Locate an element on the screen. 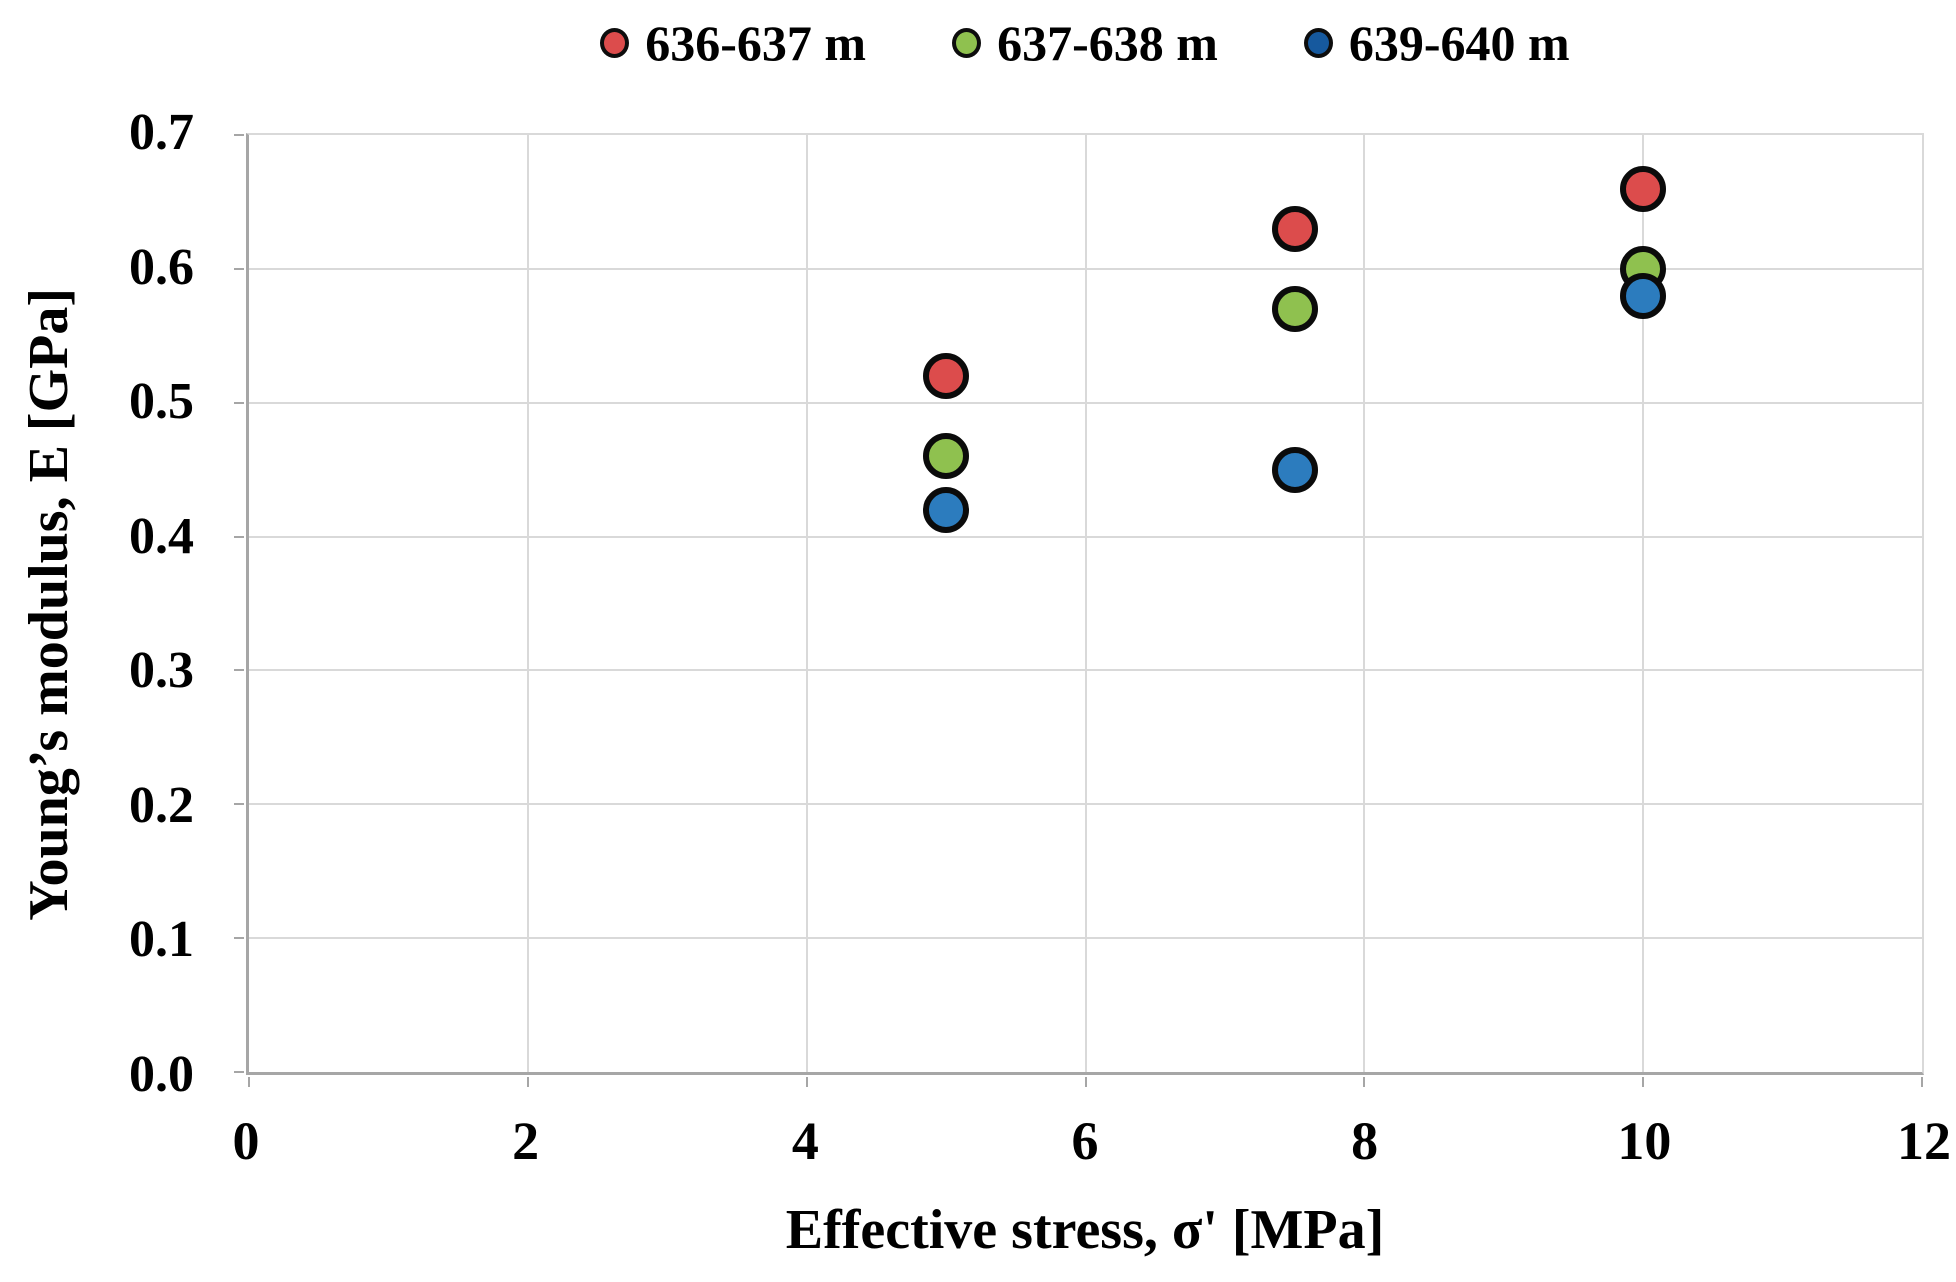 The width and height of the screenshot is (1956, 1282). x-tick-label: 8 is located at coordinates (1365, 1141).